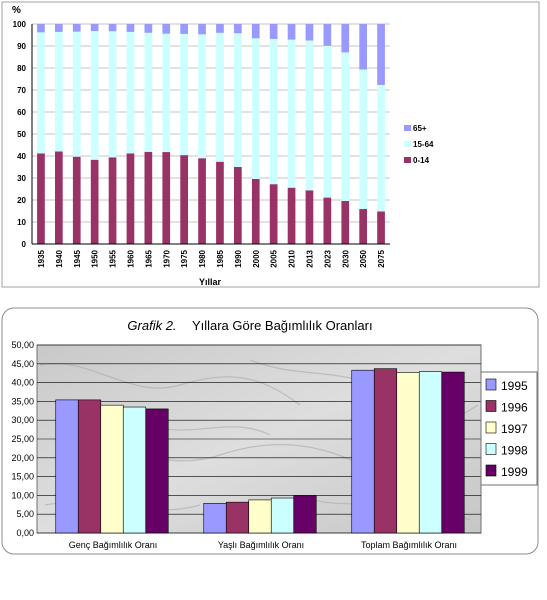 This screenshot has width=547, height=600. I want to click on chart1-y-tick-label: 10, so click(21, 222).